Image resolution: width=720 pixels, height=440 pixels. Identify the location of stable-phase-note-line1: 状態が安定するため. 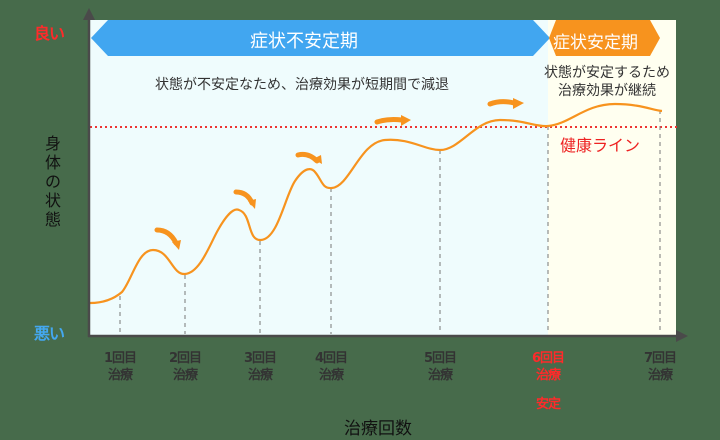
(607, 73).